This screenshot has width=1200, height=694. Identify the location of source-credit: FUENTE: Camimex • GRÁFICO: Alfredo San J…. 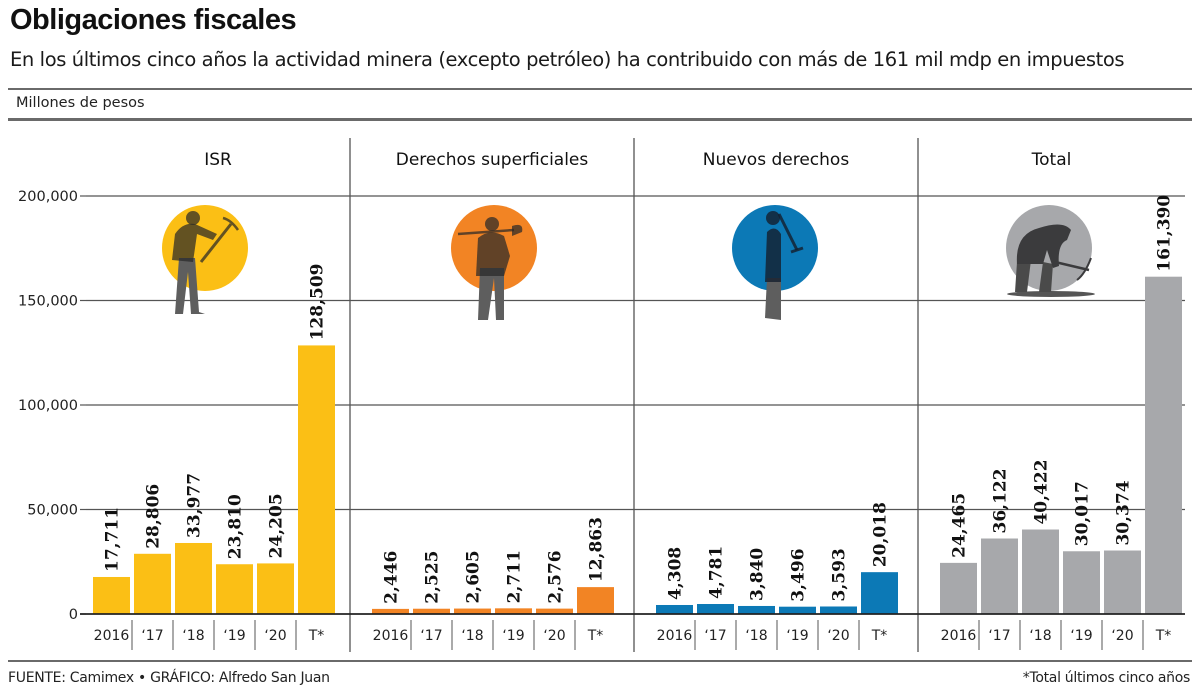
(169, 678).